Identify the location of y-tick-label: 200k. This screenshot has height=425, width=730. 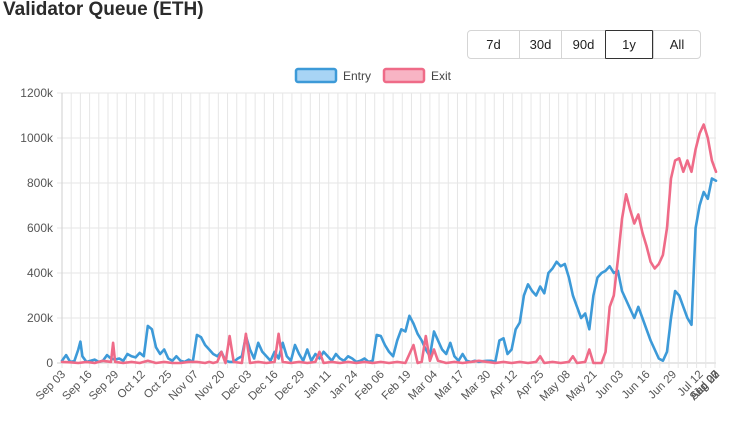
(40, 318).